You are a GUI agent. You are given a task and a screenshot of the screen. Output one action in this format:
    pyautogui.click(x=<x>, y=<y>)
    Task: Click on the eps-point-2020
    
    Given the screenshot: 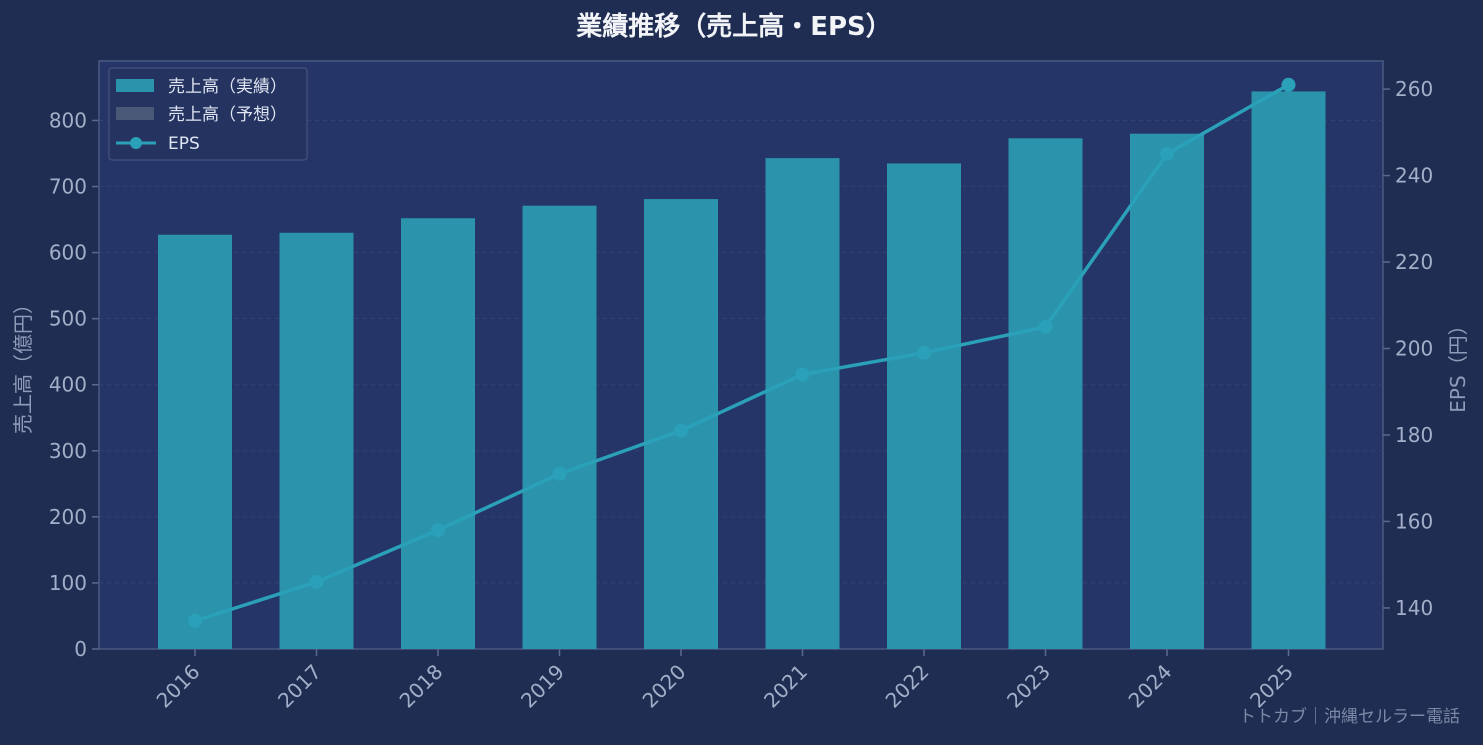 What is the action you would take?
    pyautogui.click(x=681, y=430)
    